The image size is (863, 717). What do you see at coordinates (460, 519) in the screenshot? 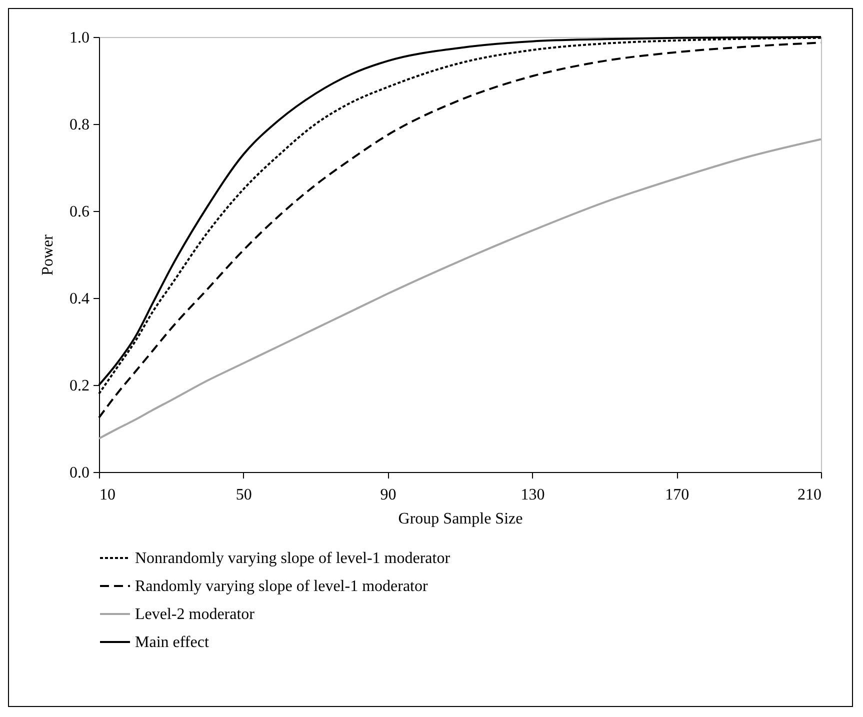
I see `x-axis-title: Group Sample Size` at bounding box center [460, 519].